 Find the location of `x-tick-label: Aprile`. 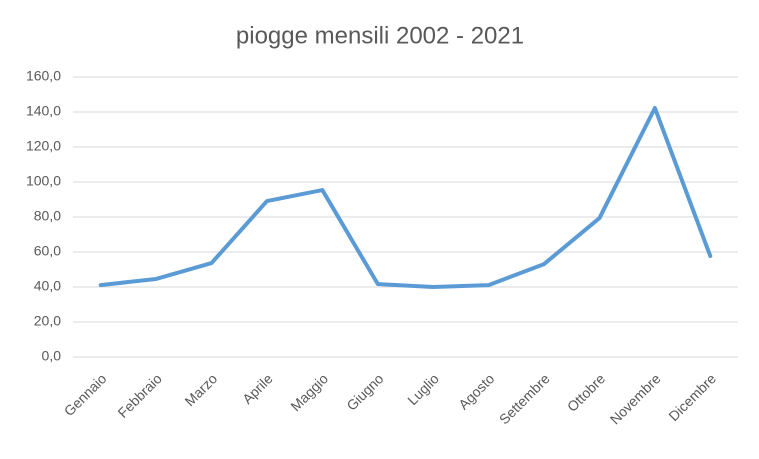

x-tick-label: Aprile is located at coordinates (257, 388).